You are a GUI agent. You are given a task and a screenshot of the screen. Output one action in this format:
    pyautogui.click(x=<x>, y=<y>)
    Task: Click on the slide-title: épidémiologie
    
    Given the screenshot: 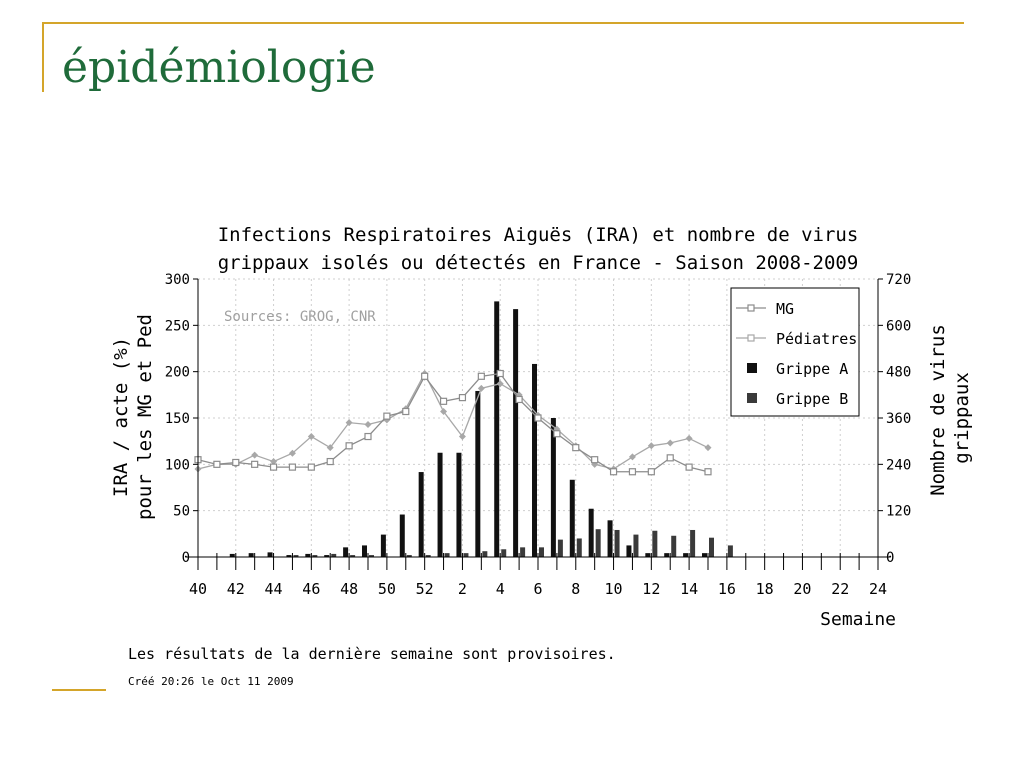 What is the action you would take?
    pyautogui.click(x=219, y=67)
    